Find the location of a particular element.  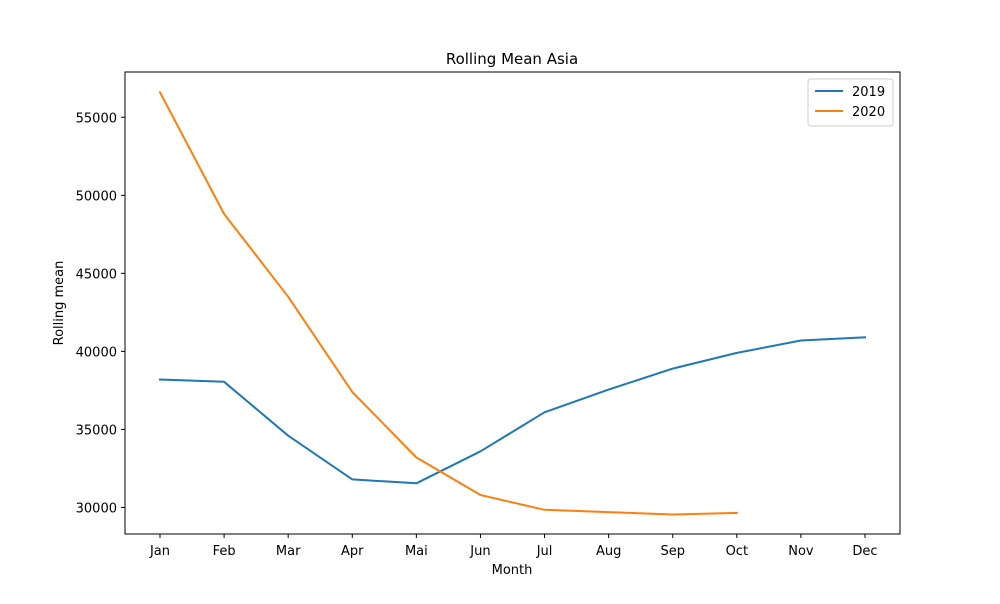

x-tick-label-oct: Oct is located at coordinates (737, 551).